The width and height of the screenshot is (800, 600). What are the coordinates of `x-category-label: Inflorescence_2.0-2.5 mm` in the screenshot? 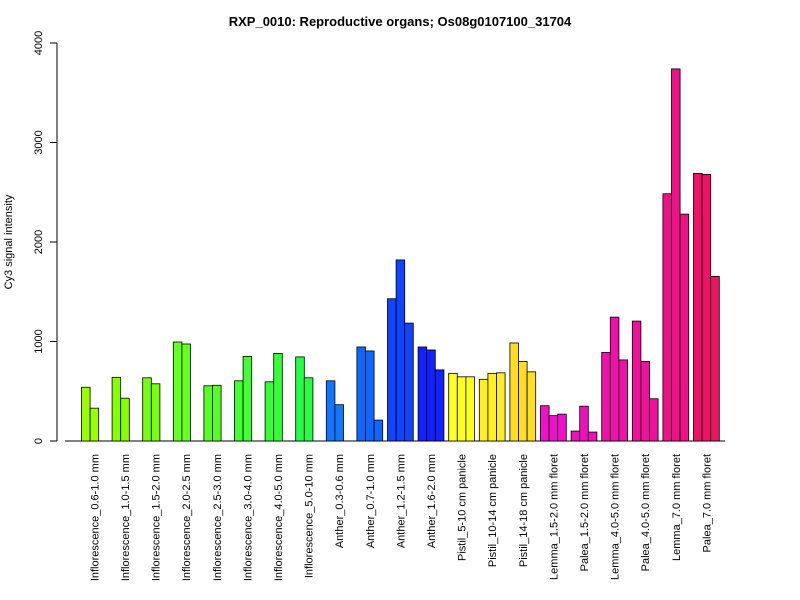 It's located at (187, 517).